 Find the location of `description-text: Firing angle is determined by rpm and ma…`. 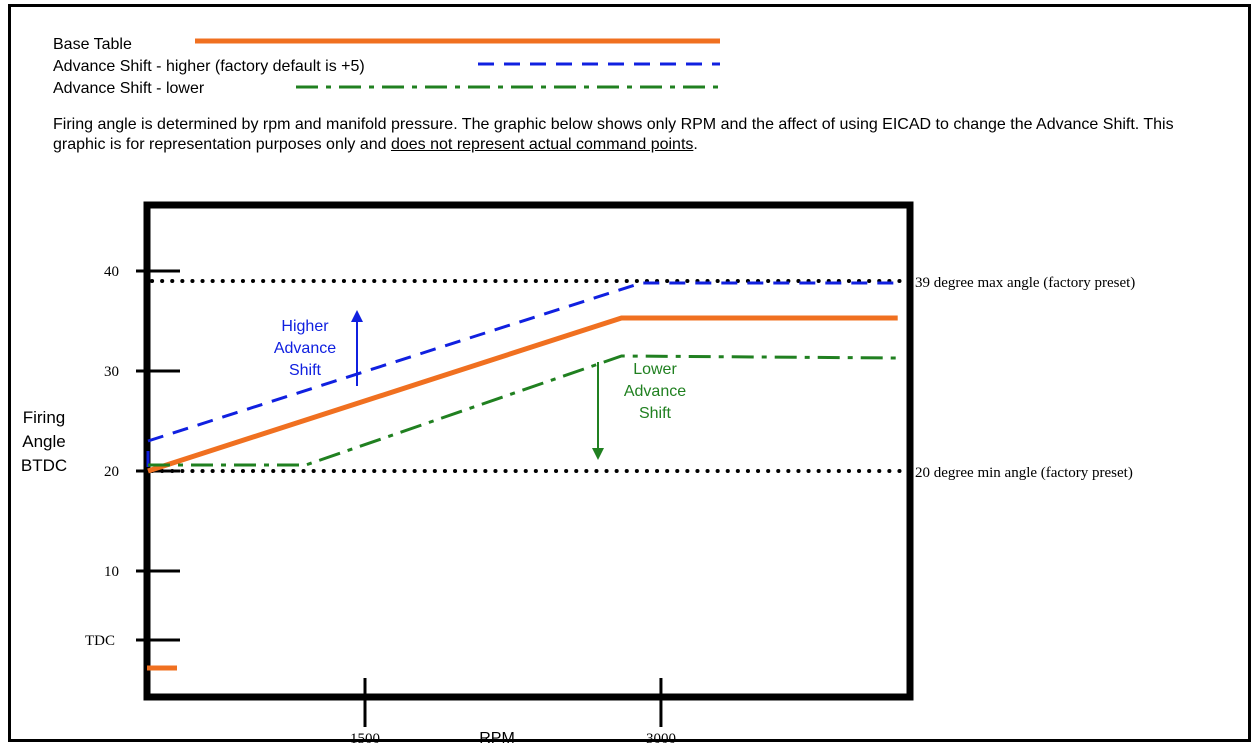

description-text: Firing angle is determined by rpm and ma… is located at coordinates (613, 134).